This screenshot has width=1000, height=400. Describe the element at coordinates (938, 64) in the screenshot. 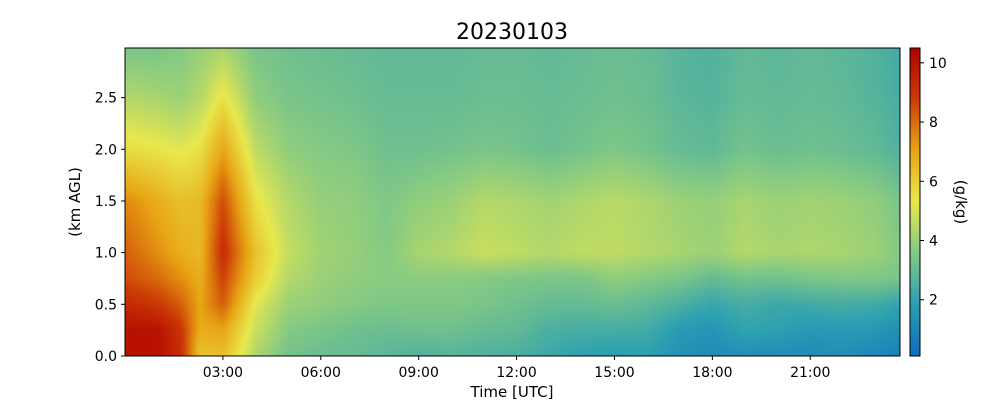

I see `colorbar-tick-label: 10` at that location.